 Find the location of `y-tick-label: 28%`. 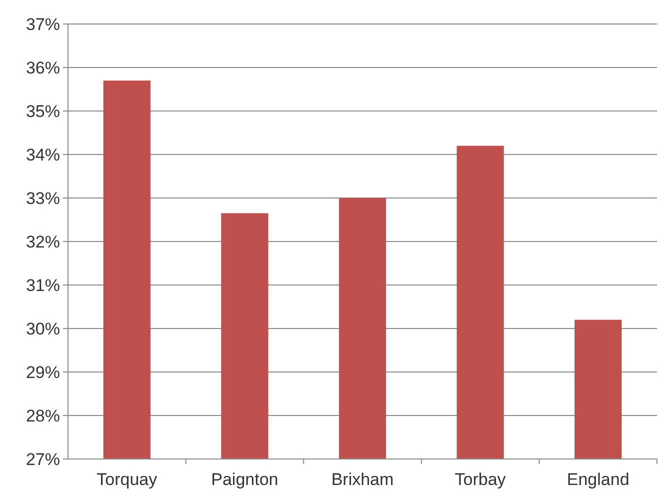

y-tick-label: 28% is located at coordinates (43, 416).